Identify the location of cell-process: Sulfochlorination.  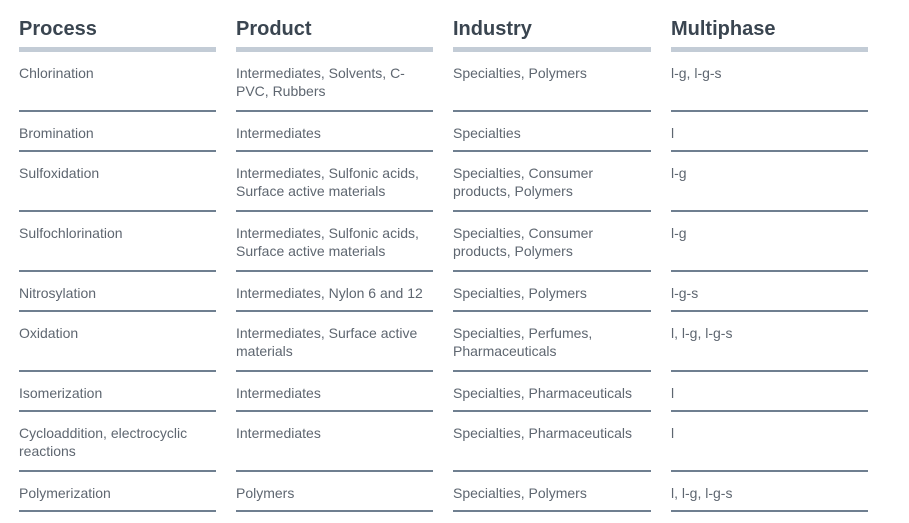
(117, 242).